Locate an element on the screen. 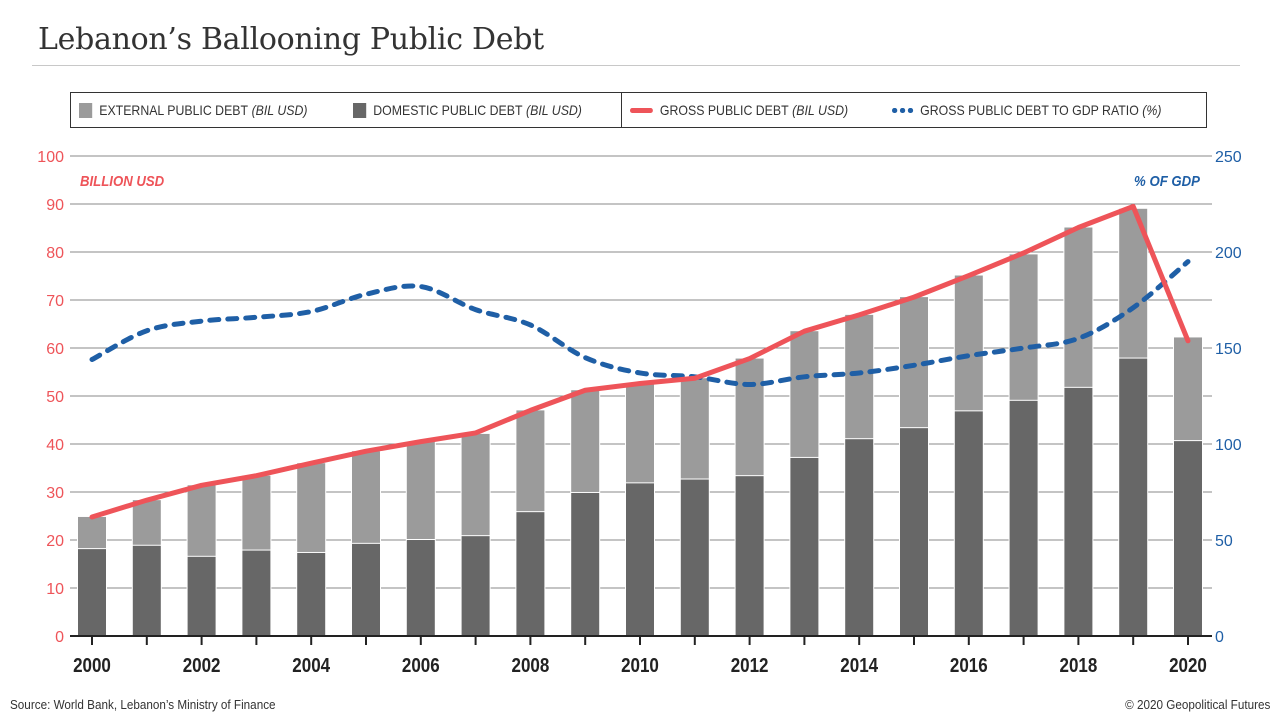  x-tick-label: 2010 is located at coordinates (640, 665).